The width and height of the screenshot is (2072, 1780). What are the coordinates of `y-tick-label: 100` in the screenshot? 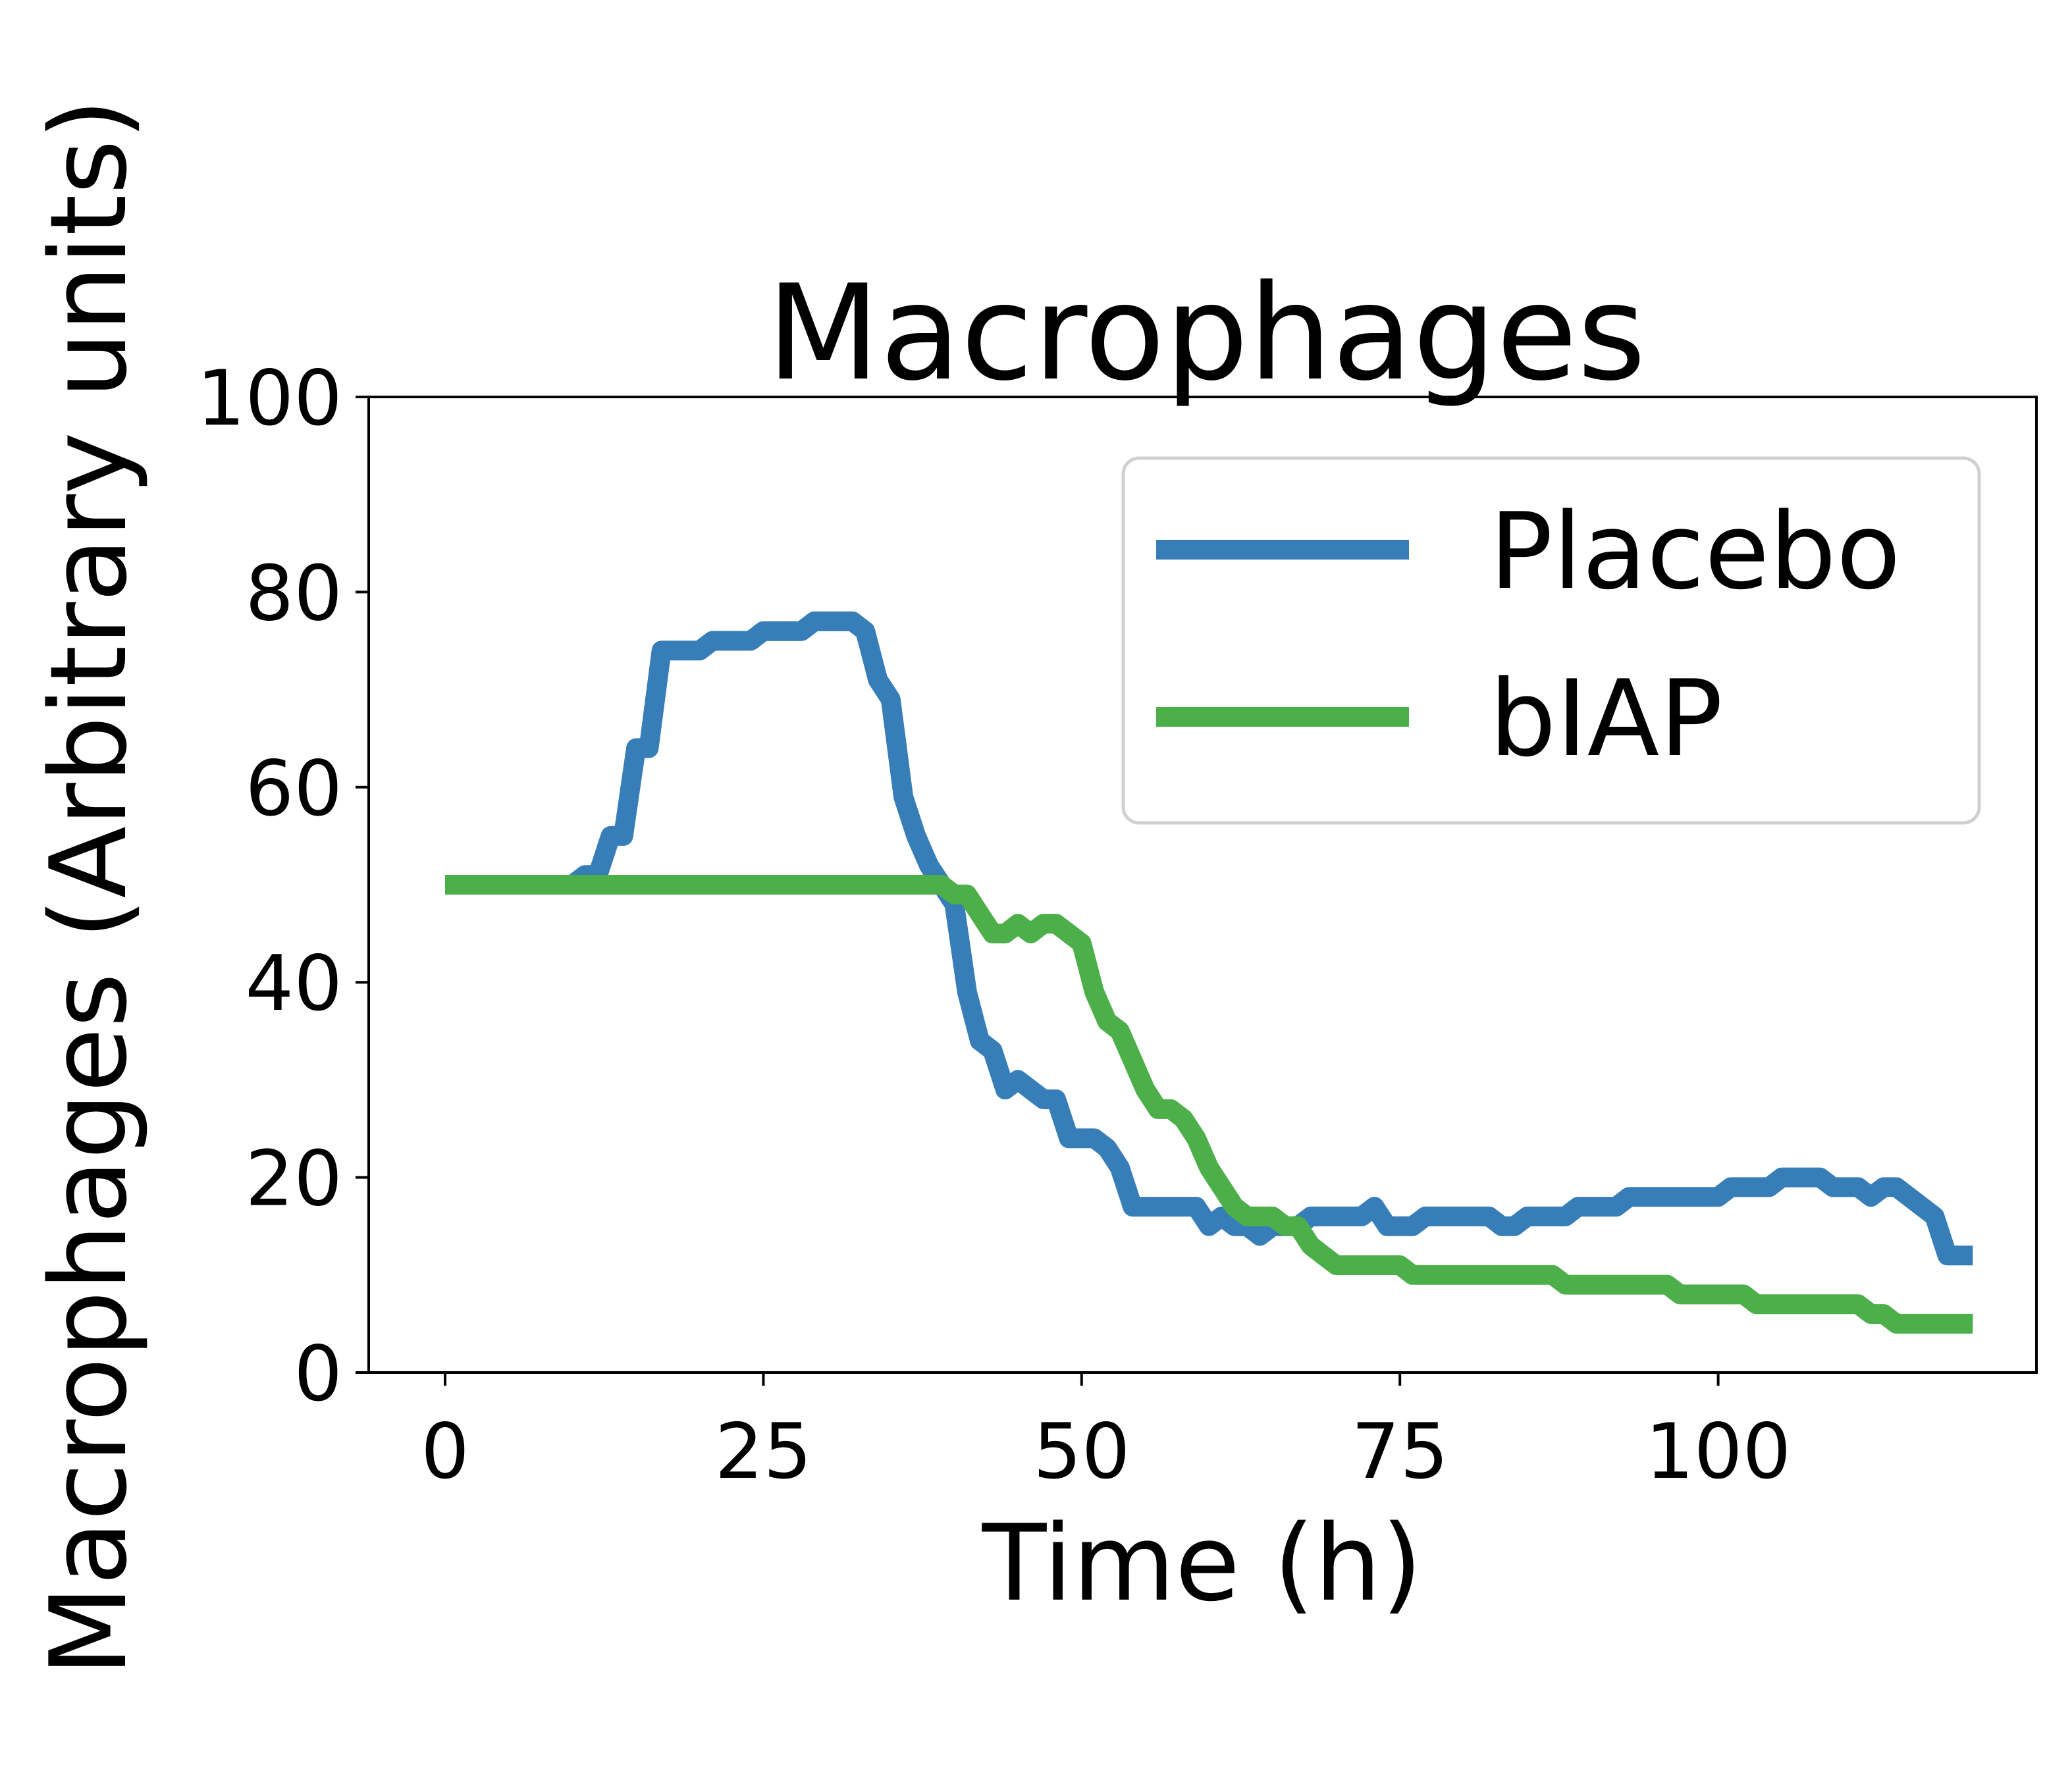 It's located at (269, 398).